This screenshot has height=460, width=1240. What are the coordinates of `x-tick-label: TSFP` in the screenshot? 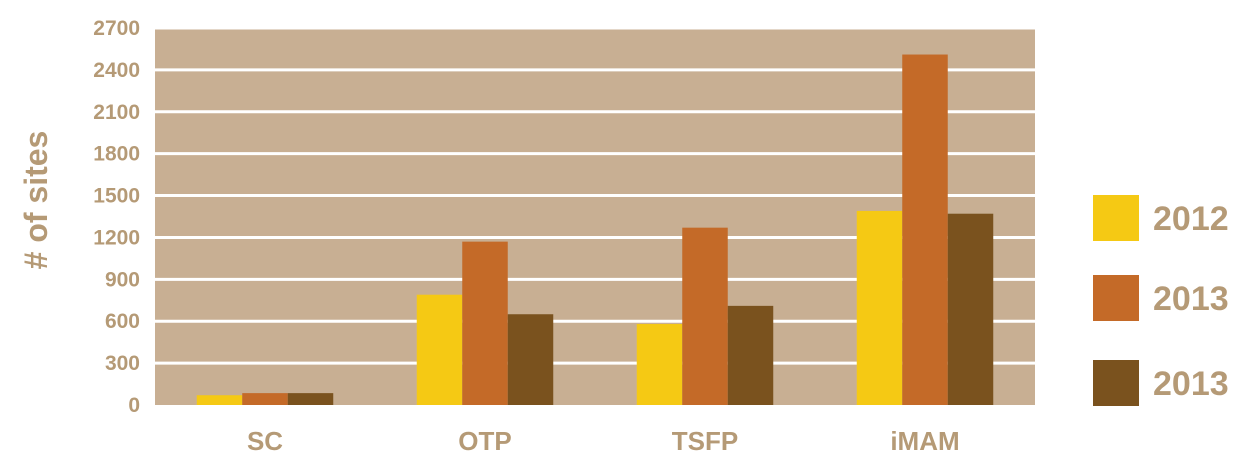 It's located at (705, 440).